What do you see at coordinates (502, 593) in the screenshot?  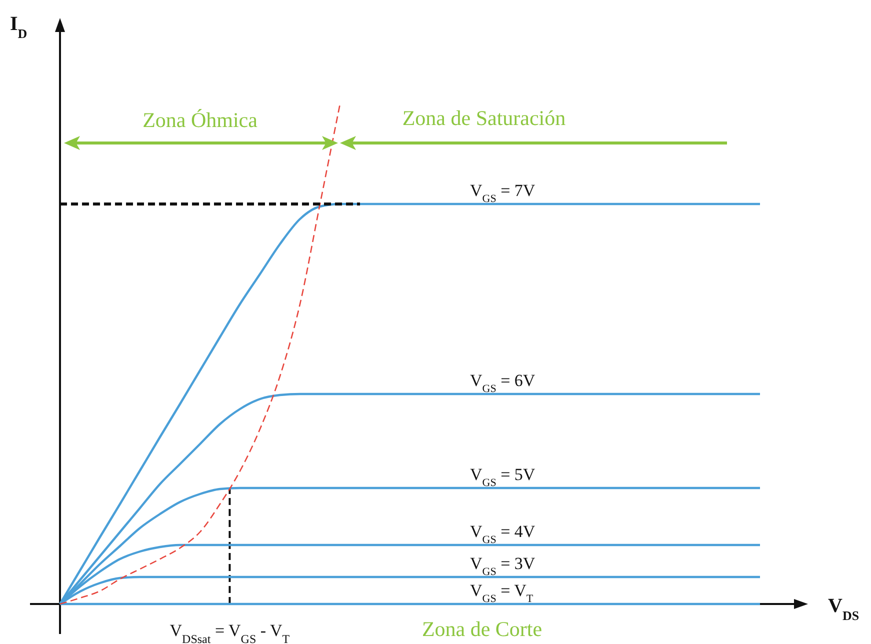 I see `series-label: V$_{GS}$ = V$_{T}$` at bounding box center [502, 593].